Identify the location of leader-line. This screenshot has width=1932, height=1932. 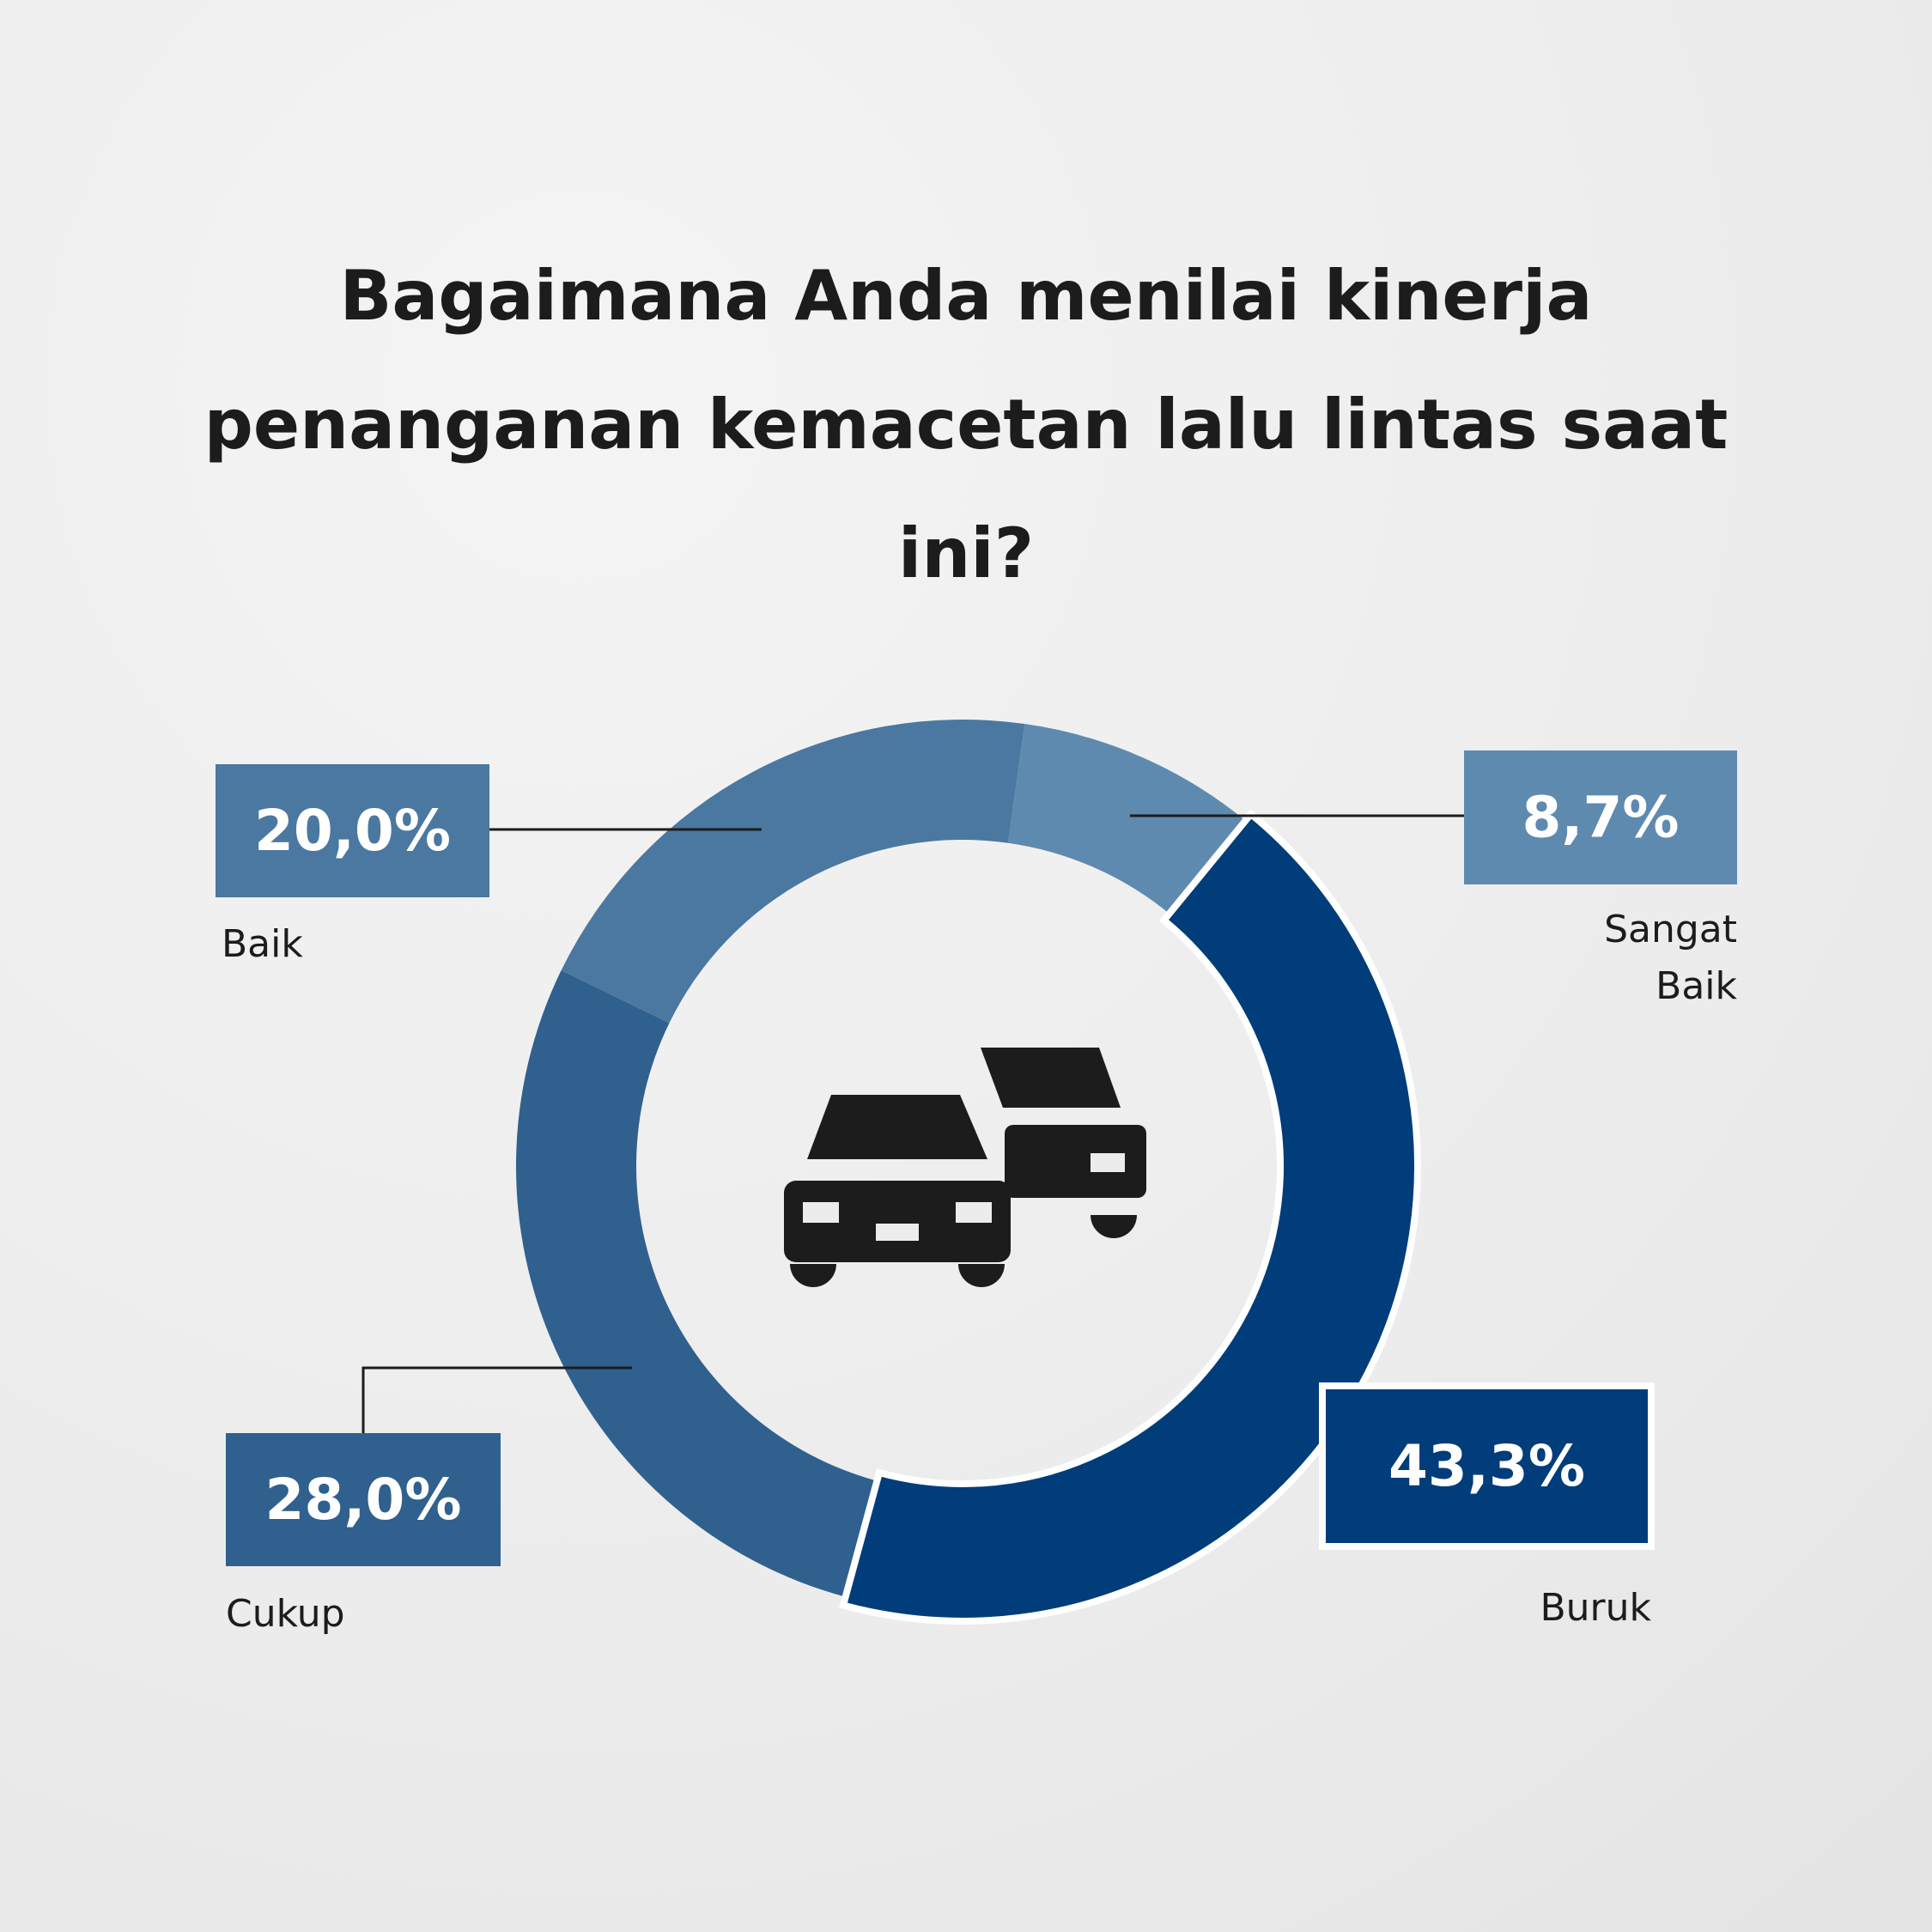
(497, 1400).